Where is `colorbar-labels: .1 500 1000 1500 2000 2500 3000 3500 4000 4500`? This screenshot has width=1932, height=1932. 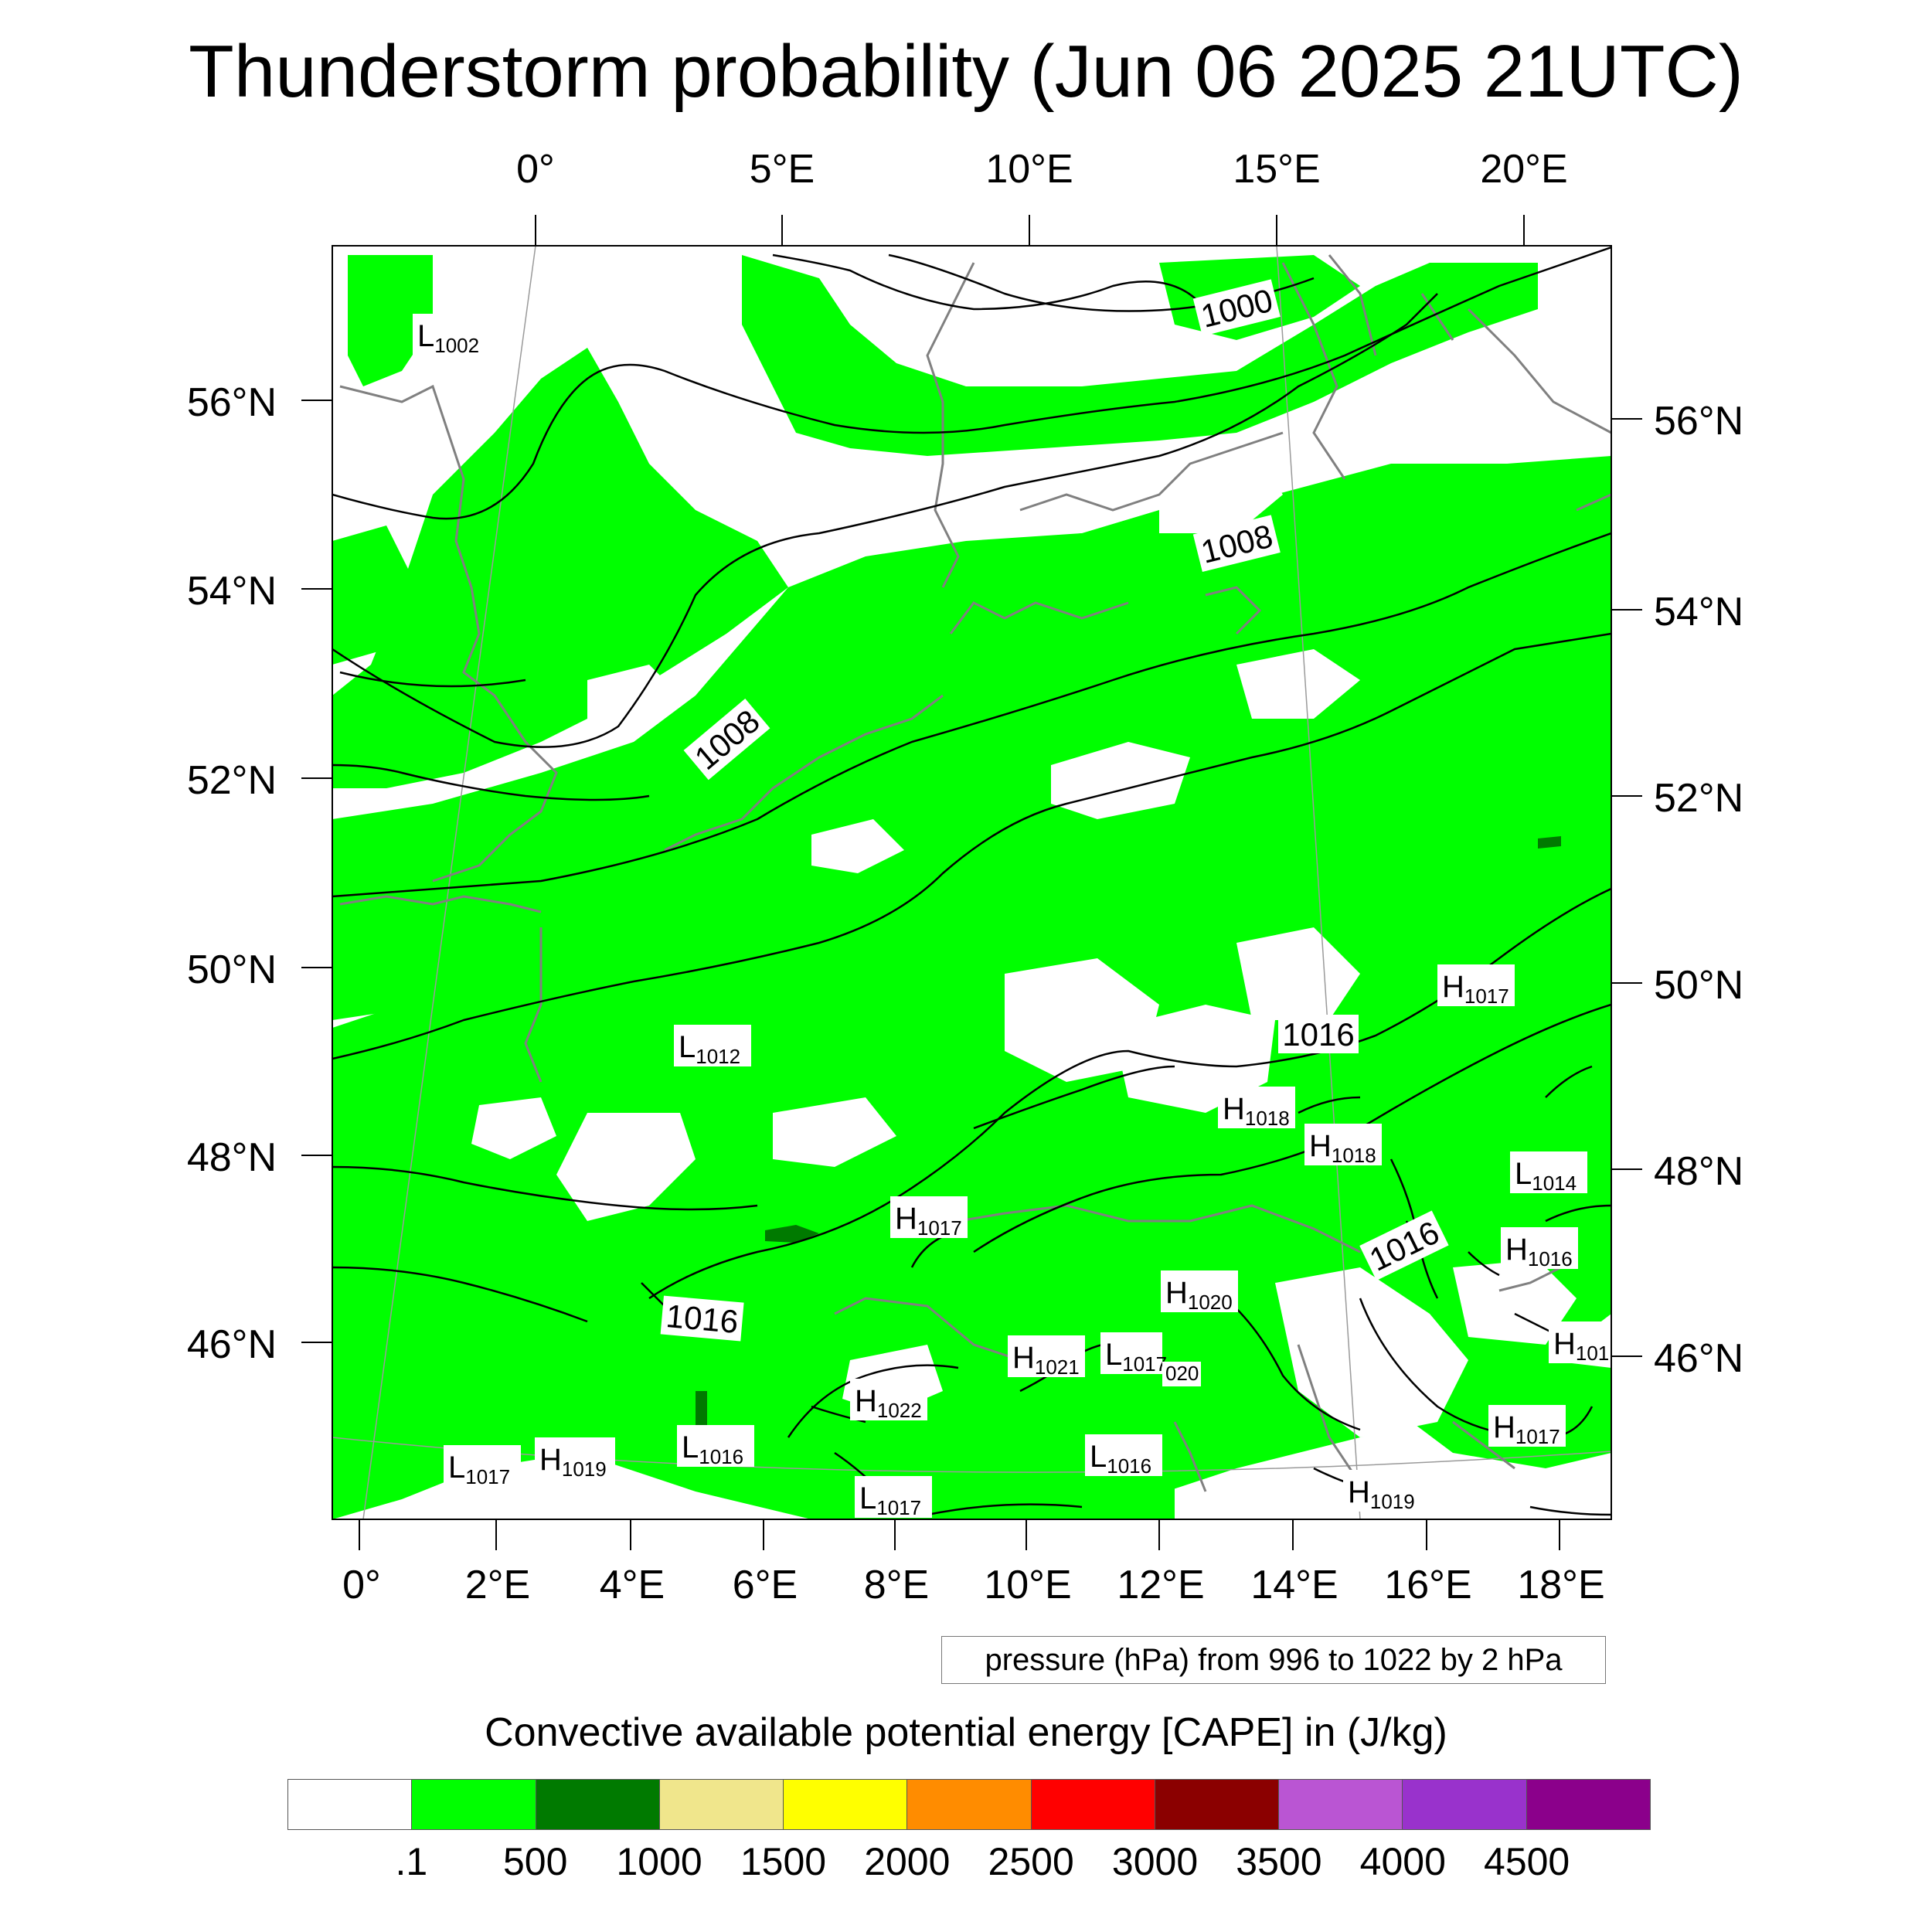
colorbar-labels: .1 500 1000 1500 2000 2500 3000 3500 4000 4500 is located at coordinates (966, 1866).